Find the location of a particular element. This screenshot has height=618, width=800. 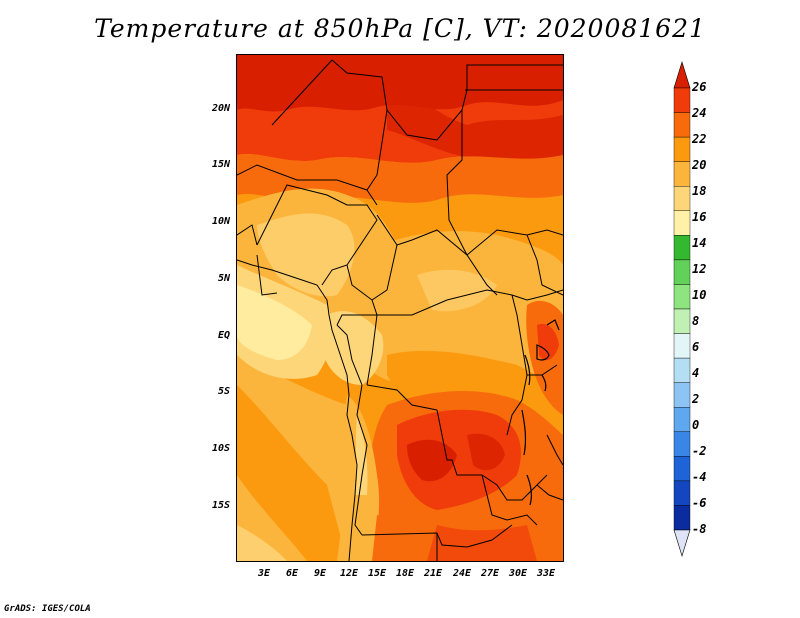

colorbar-tick-label: -6 is located at coordinates (699, 503).